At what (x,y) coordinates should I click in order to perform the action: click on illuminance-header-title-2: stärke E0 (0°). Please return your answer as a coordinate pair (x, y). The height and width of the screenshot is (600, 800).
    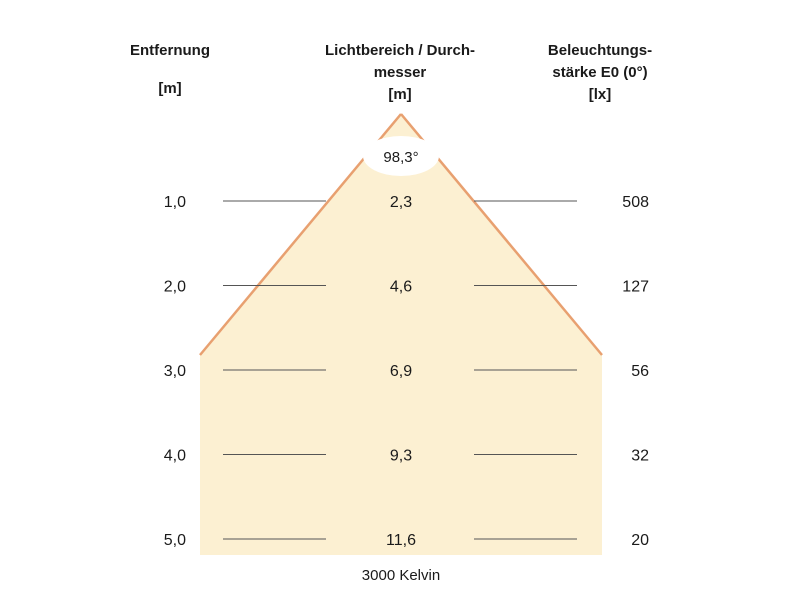
    Looking at the image, I should click on (600, 72).